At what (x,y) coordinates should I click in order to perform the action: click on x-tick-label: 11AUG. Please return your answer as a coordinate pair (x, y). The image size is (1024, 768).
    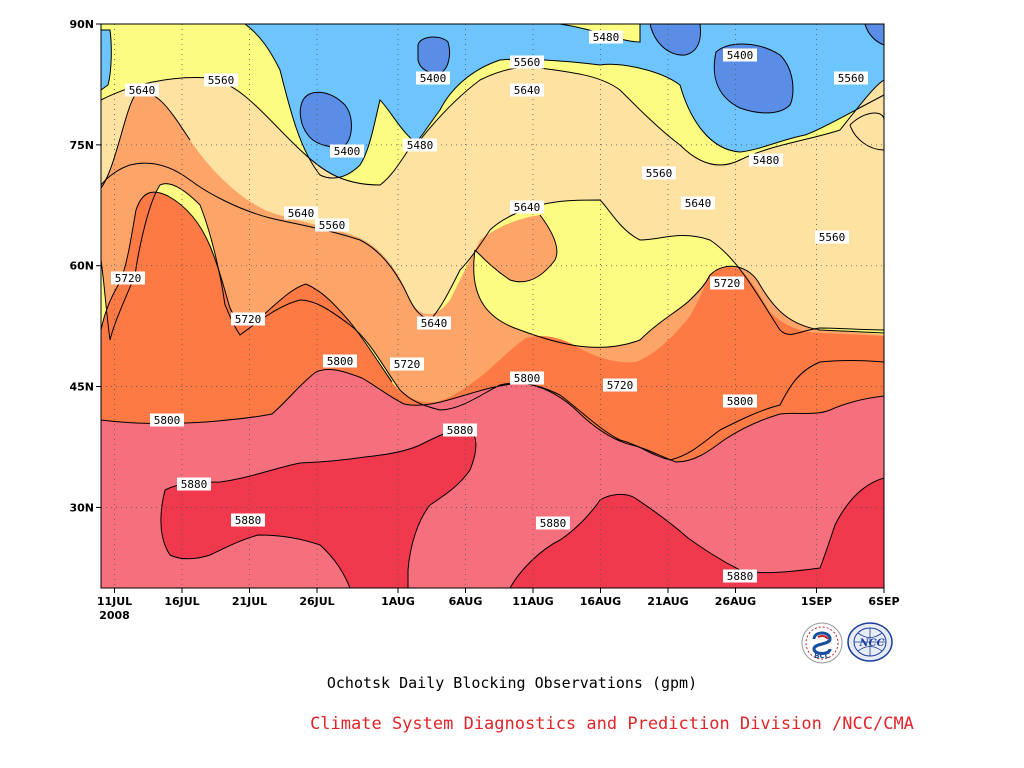
    Looking at the image, I should click on (532, 601).